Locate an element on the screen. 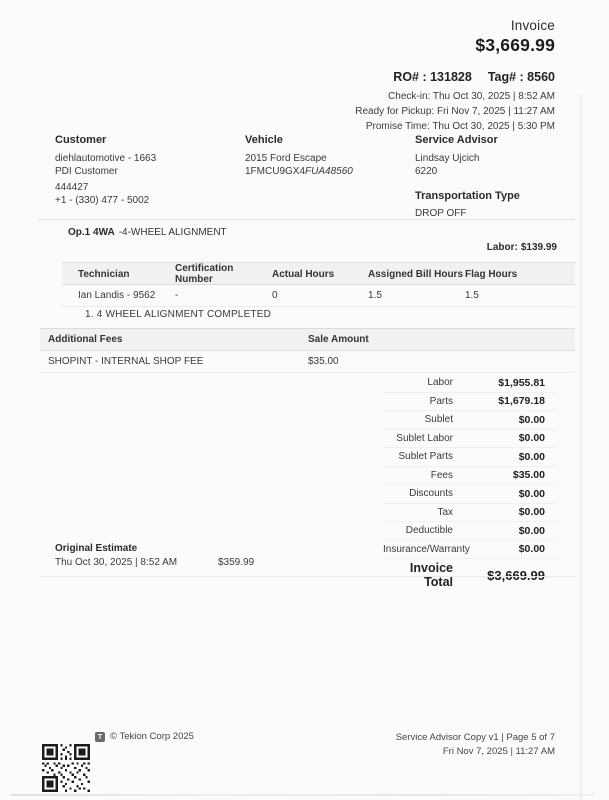 The height and width of the screenshot is (800, 609). total-label: Parts is located at coordinates (441, 401).